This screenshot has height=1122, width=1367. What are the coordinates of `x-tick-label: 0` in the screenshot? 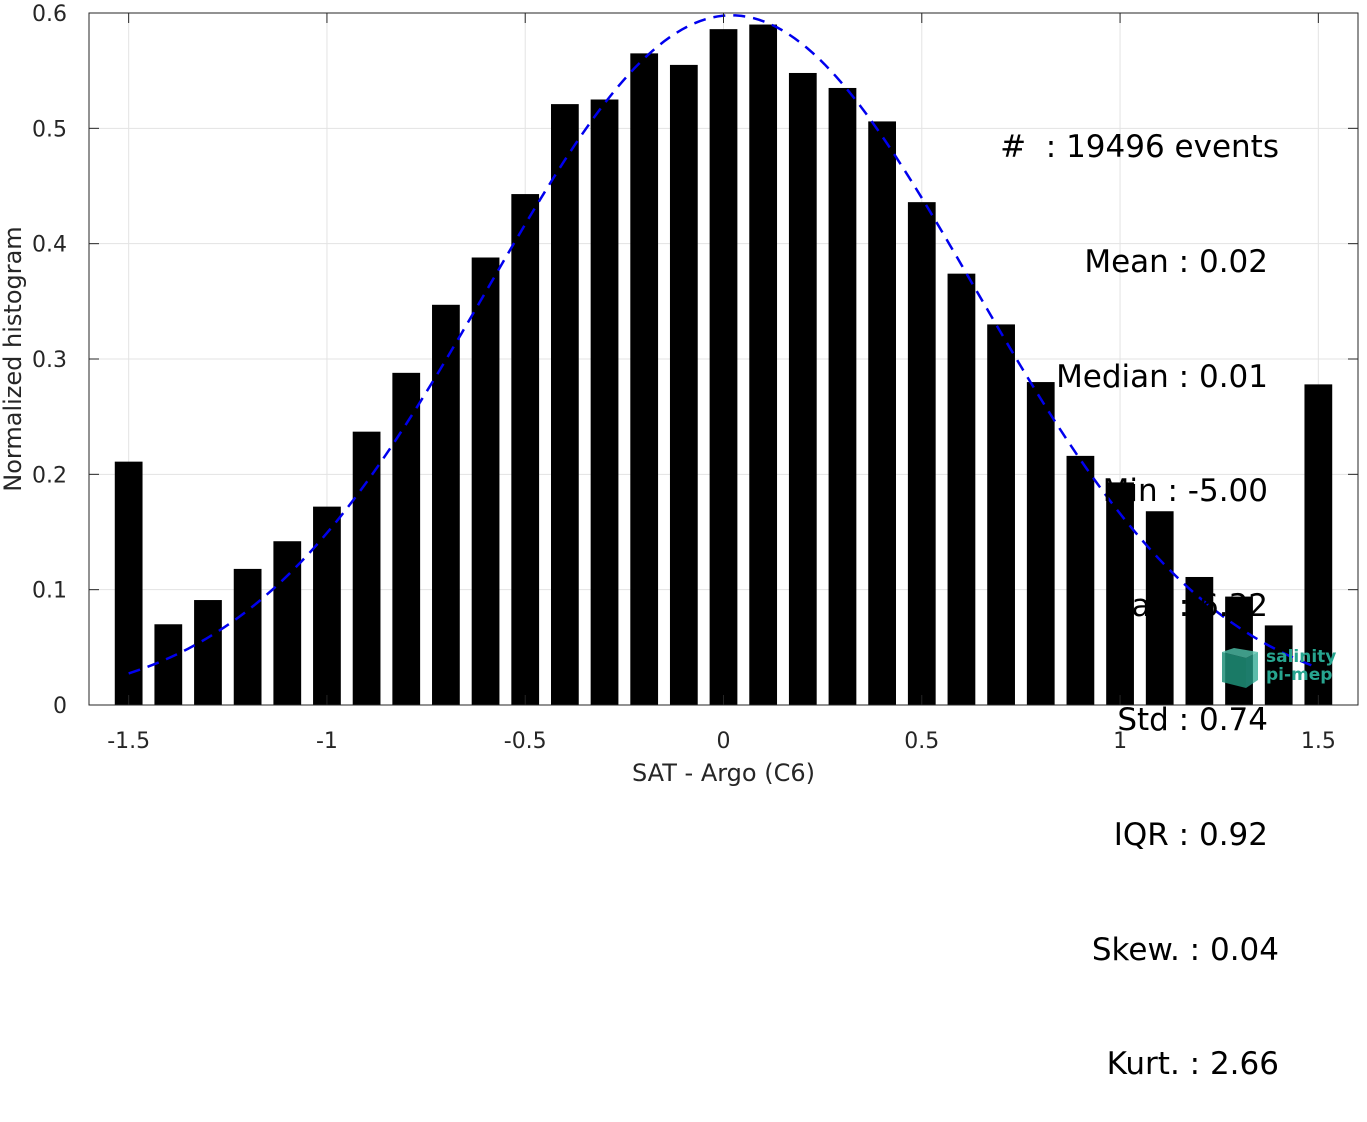 It's located at (724, 741).